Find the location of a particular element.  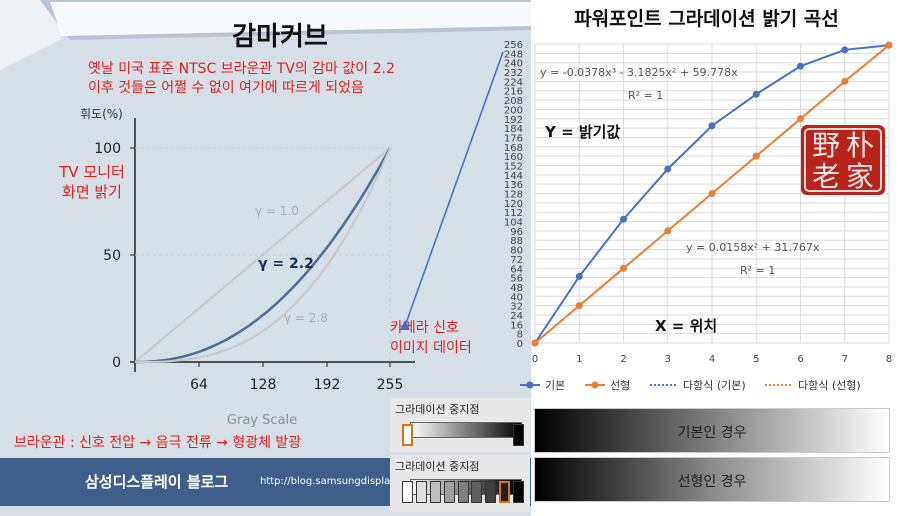

demo-bar-linear: 선형인 경우 is located at coordinates (712, 479).